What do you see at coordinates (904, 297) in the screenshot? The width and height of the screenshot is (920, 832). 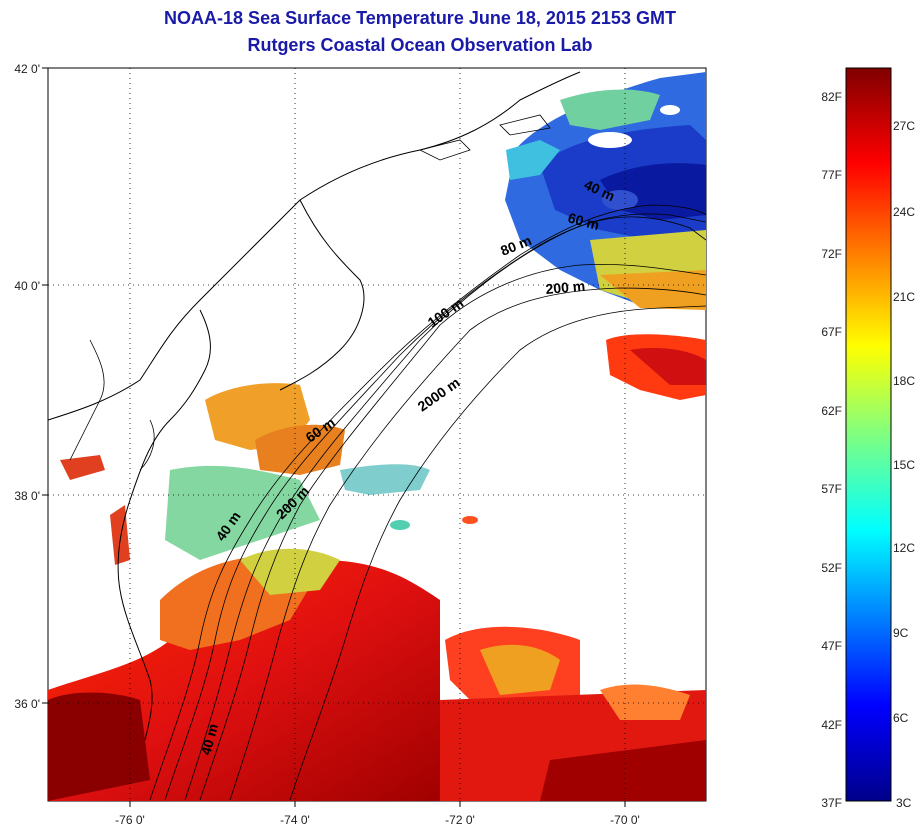 I see `colorbar-label-c: 21C` at bounding box center [904, 297].